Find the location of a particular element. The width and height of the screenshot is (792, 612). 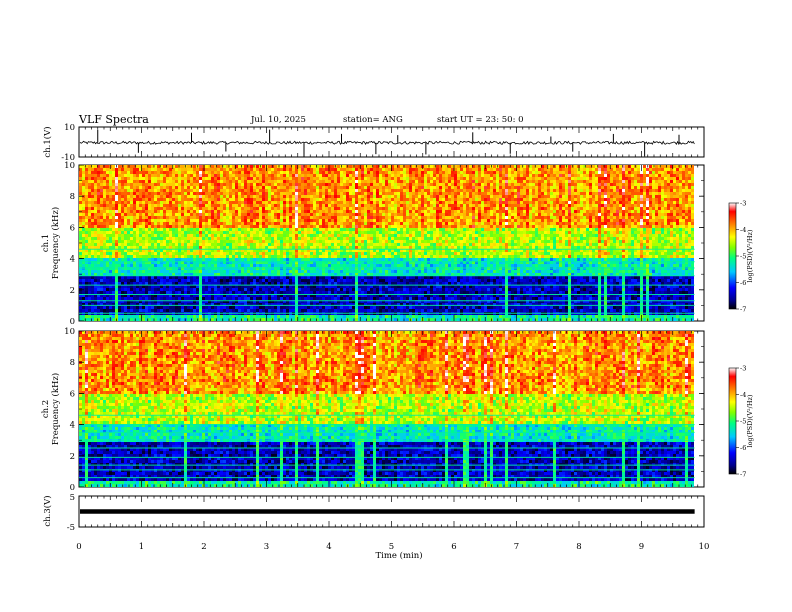

header-date: Jul. 10, 2025 is located at coordinates (278, 120).